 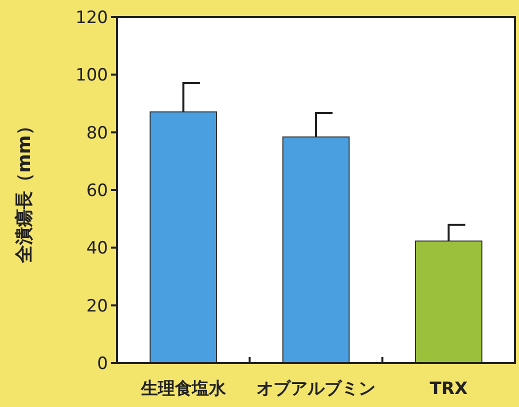 What do you see at coordinates (97, 133) in the screenshot?
I see `y-tick-label: 80` at bounding box center [97, 133].